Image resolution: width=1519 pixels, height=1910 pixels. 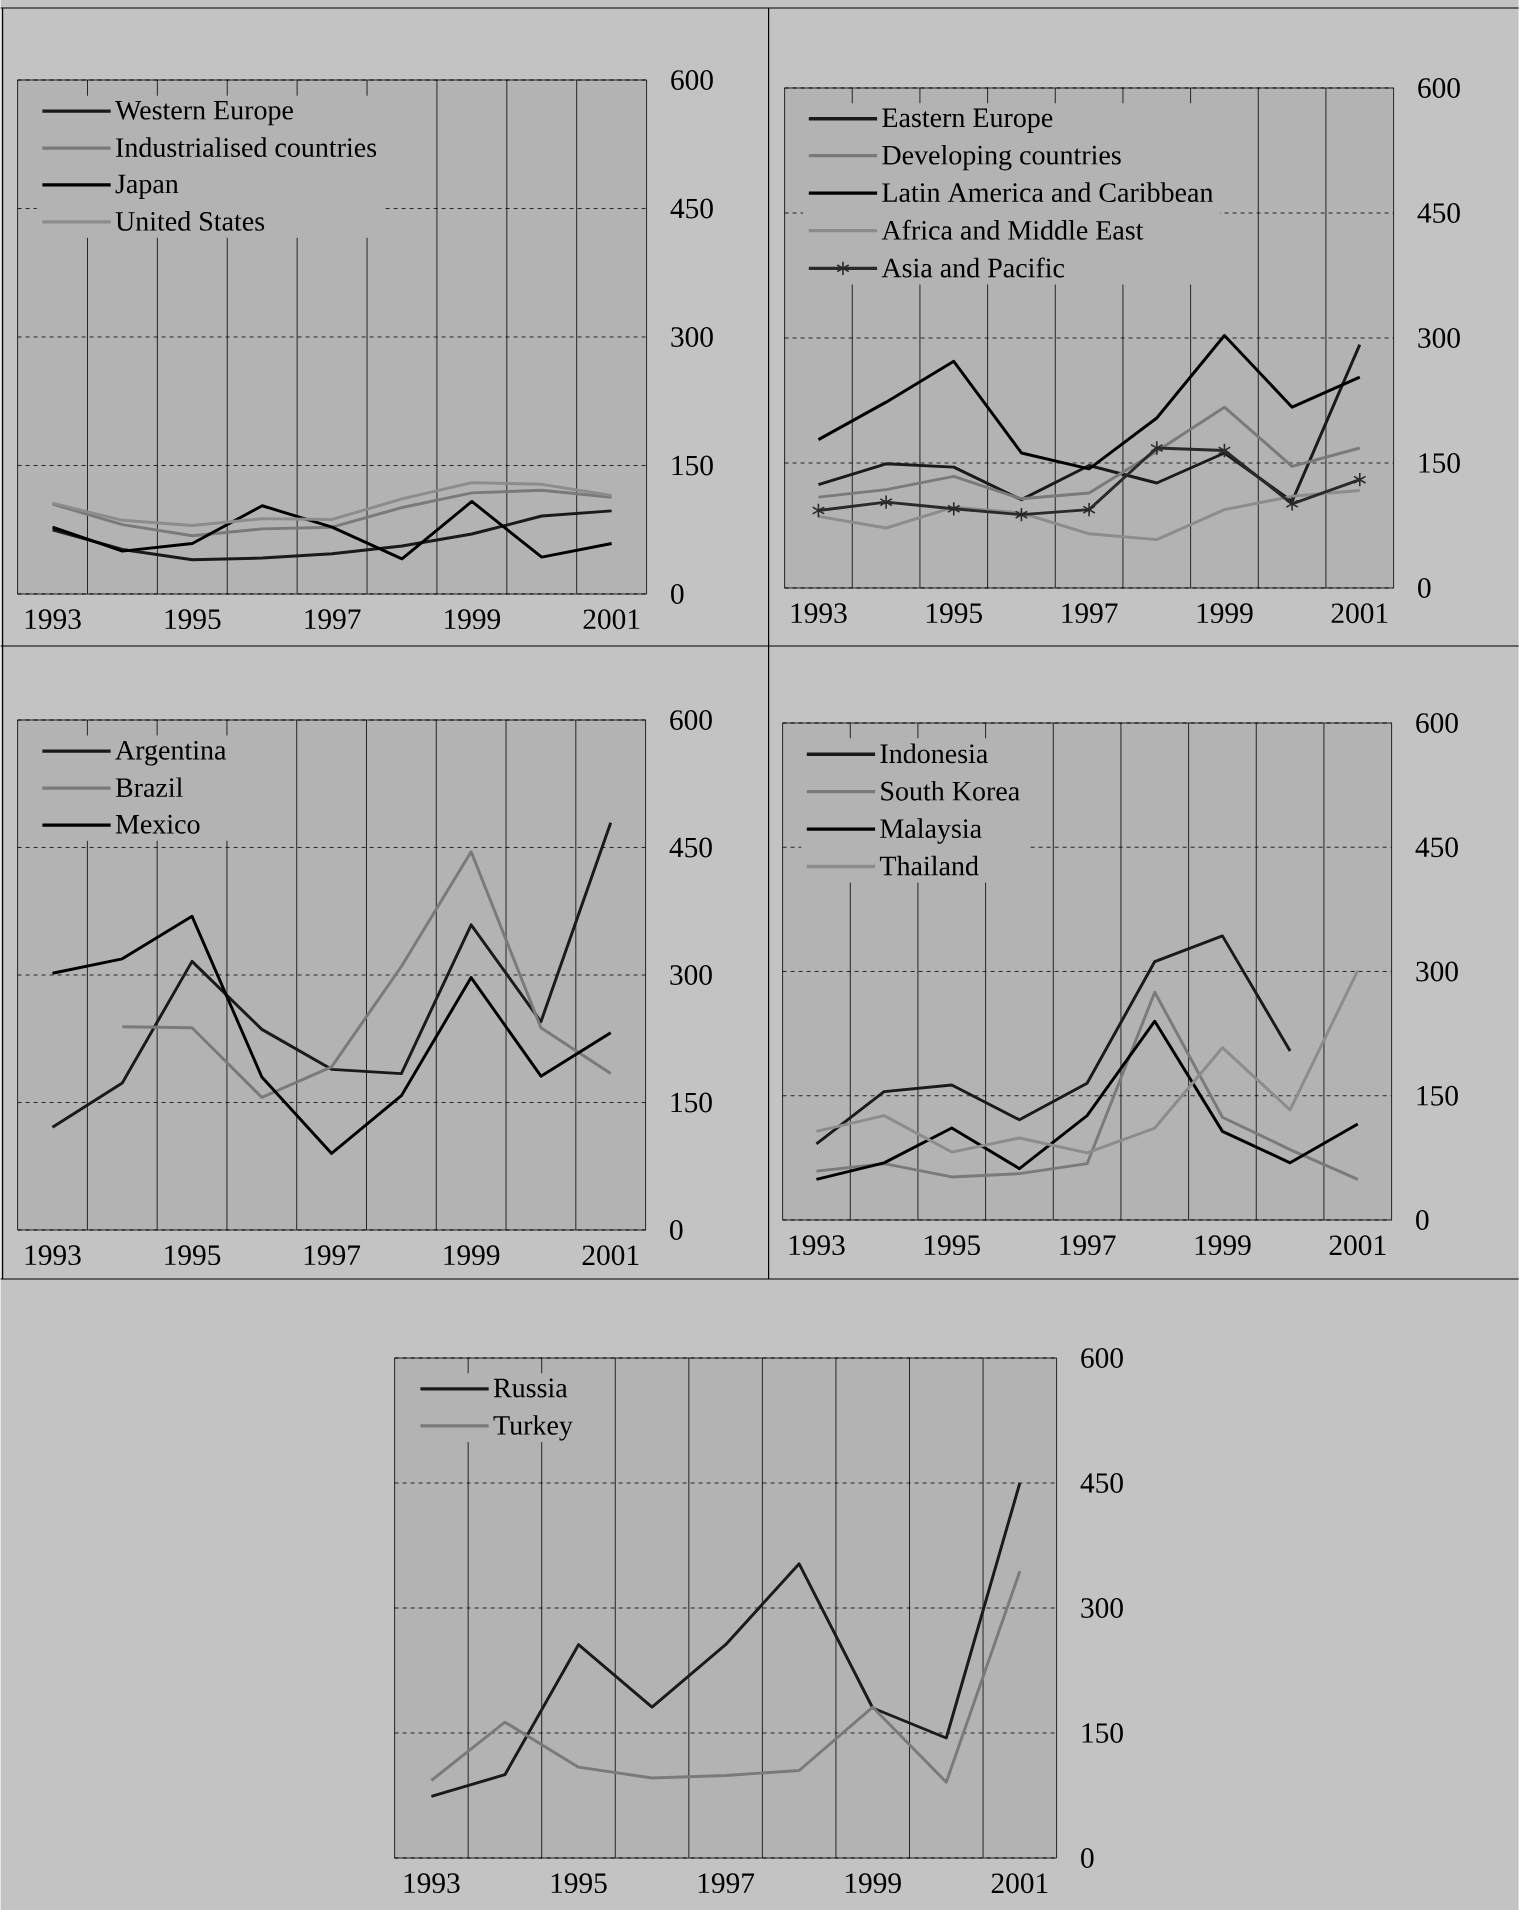 What do you see at coordinates (149, 787) in the screenshot?
I see `legend-label: Brazil` at bounding box center [149, 787].